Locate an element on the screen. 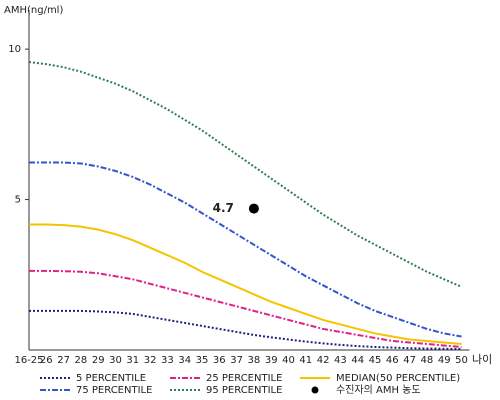 Image resolution: width=500 pixels, height=400 pixels. legend-label: 25 PERCENTILE is located at coordinates (244, 378).